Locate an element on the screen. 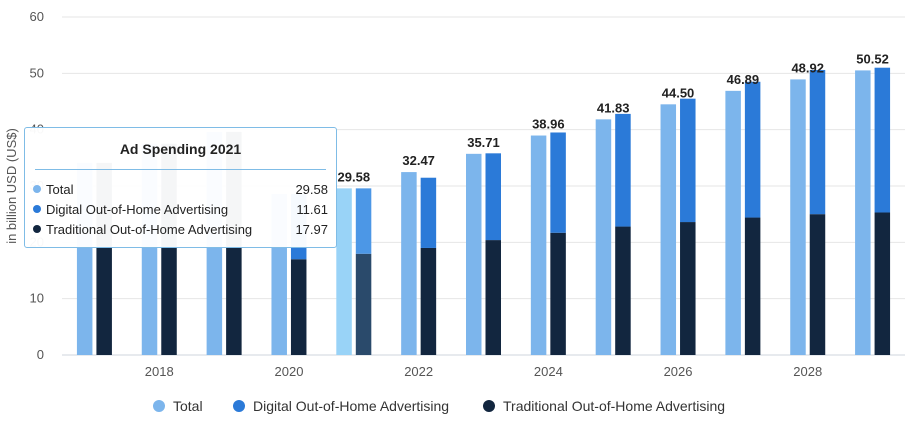 This screenshot has width=920, height=428. legend-label: Traditional Out-of-Home Advertising is located at coordinates (614, 406).